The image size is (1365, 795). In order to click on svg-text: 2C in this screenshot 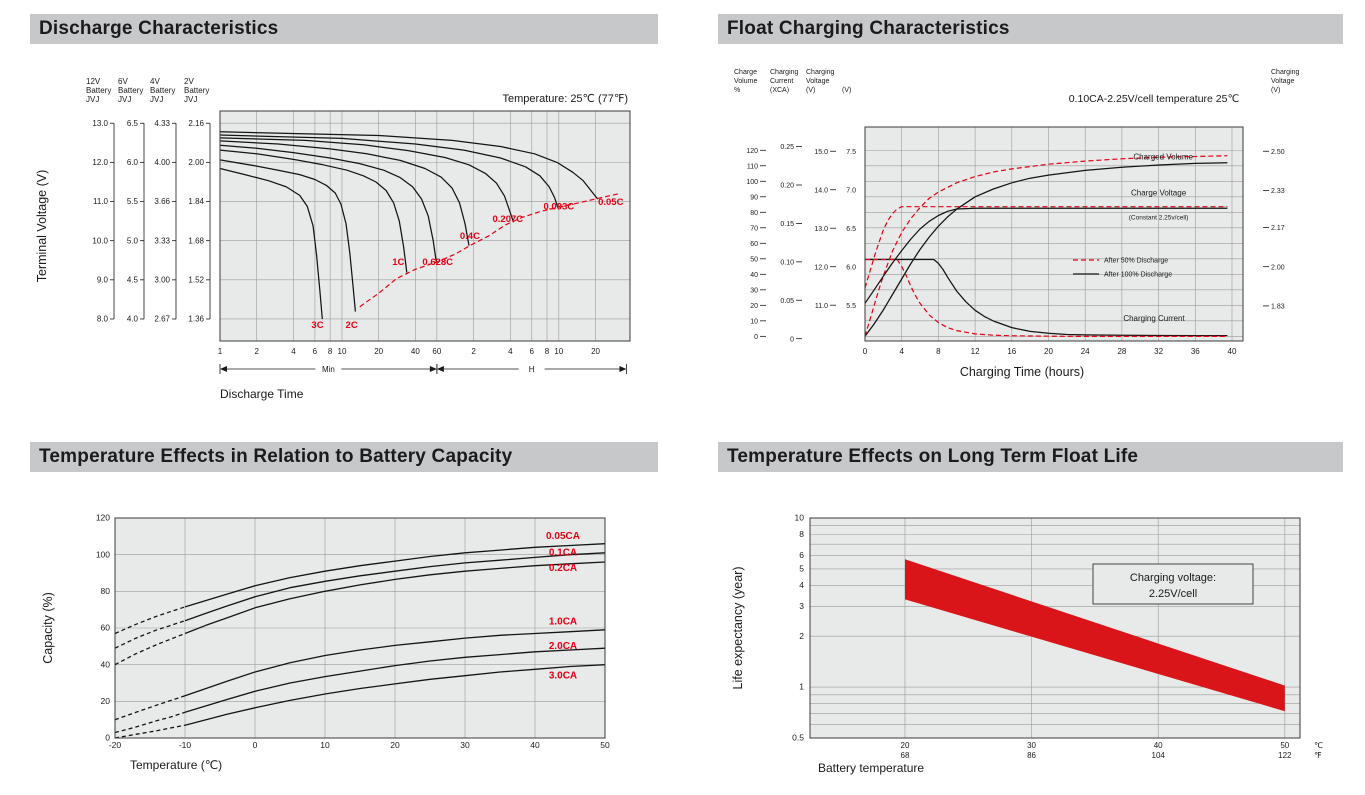, I will do `click(352, 325)`.